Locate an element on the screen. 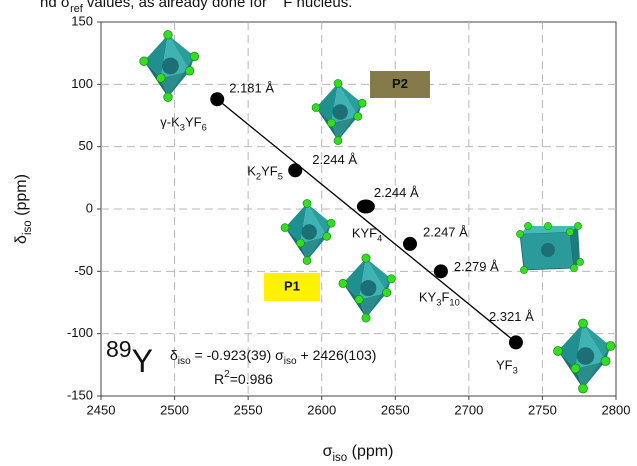 The height and width of the screenshot is (466, 637). x-tick-label: 2500 is located at coordinates (174, 409).